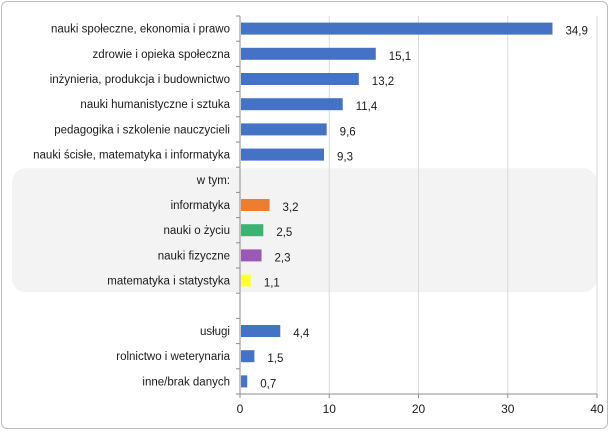 This screenshot has width=611, height=432. What do you see at coordinates (275, 359) in the screenshot?
I see `data-label: 1,5` at bounding box center [275, 359].